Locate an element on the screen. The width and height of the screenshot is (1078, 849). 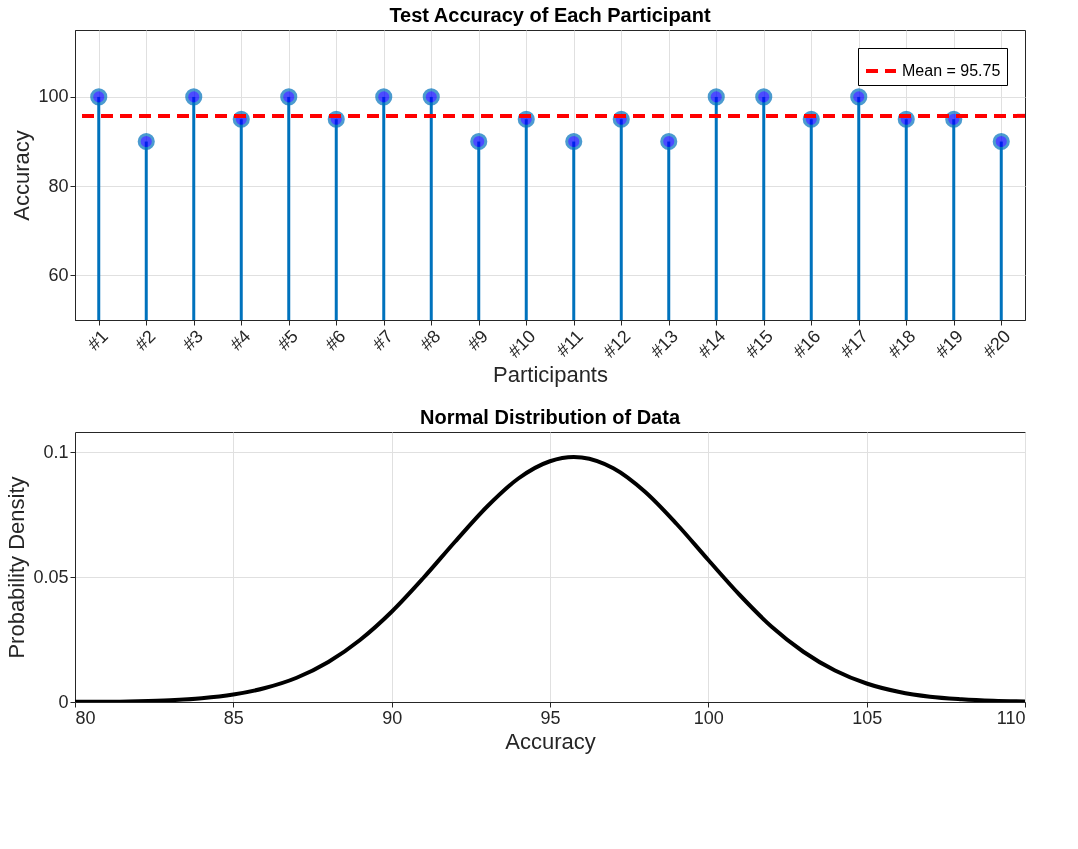
x-tick-label: 90 is located at coordinates (392, 717).